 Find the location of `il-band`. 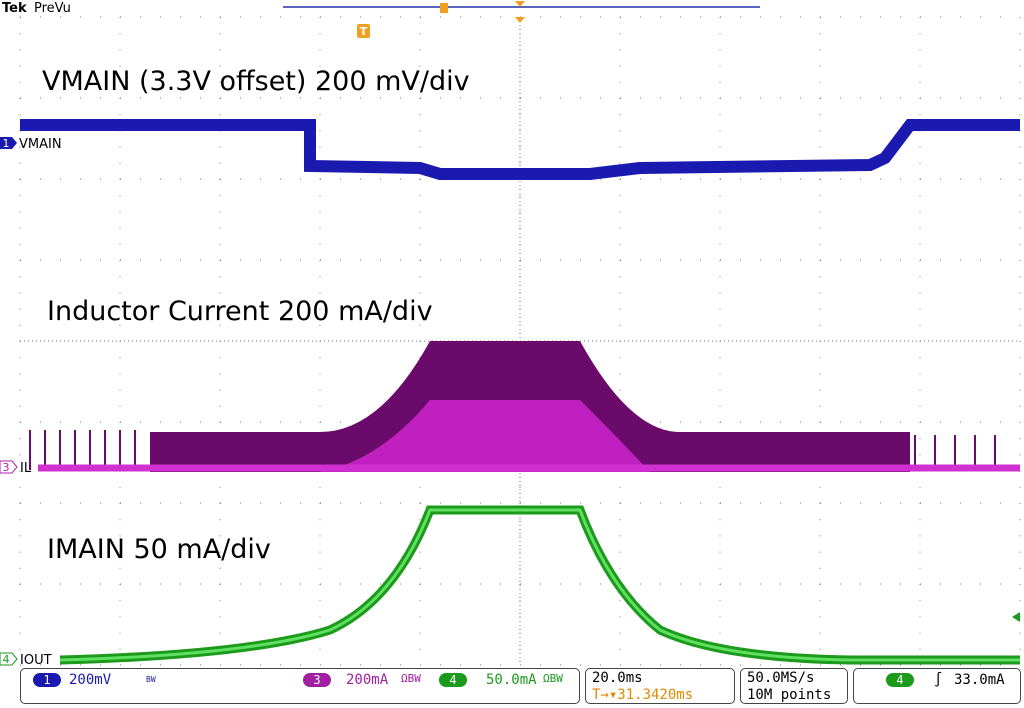

il-band is located at coordinates (485, 436).